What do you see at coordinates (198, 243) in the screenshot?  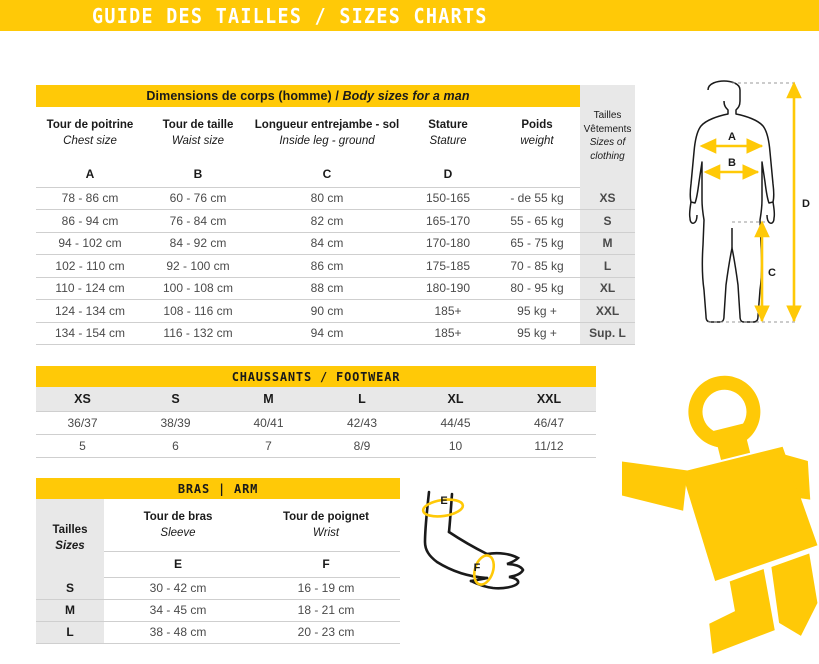 I see `cell-waist: 84 - 92 cm` at bounding box center [198, 243].